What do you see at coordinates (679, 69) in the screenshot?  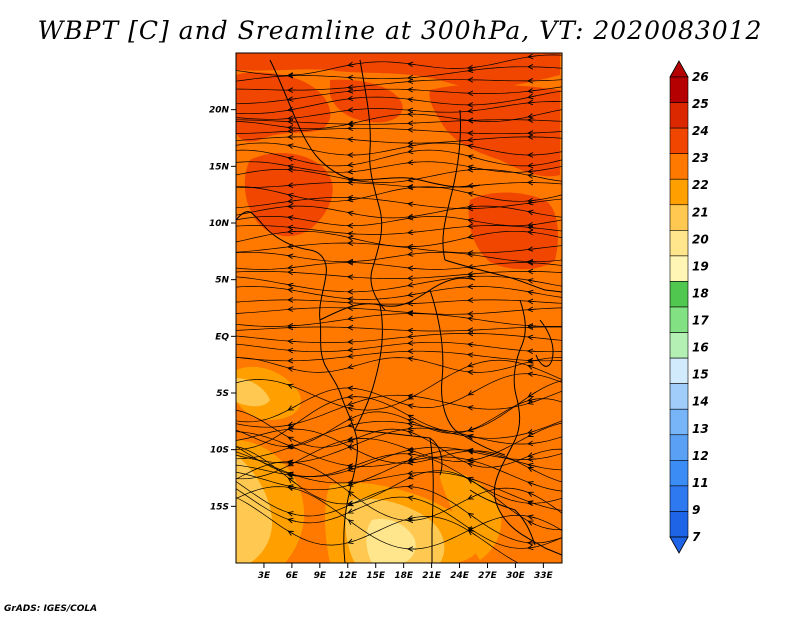 I see `colorbar-max-arrow` at bounding box center [679, 69].